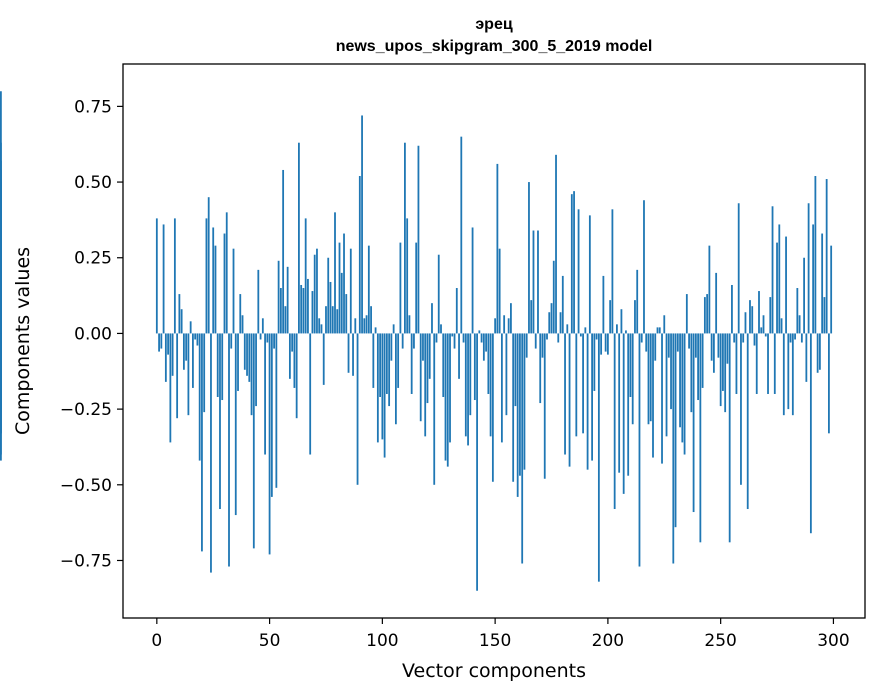 This screenshot has width=880, height=696. Describe the element at coordinates (495, 641) in the screenshot. I see `x-tick-label: 150` at that location.